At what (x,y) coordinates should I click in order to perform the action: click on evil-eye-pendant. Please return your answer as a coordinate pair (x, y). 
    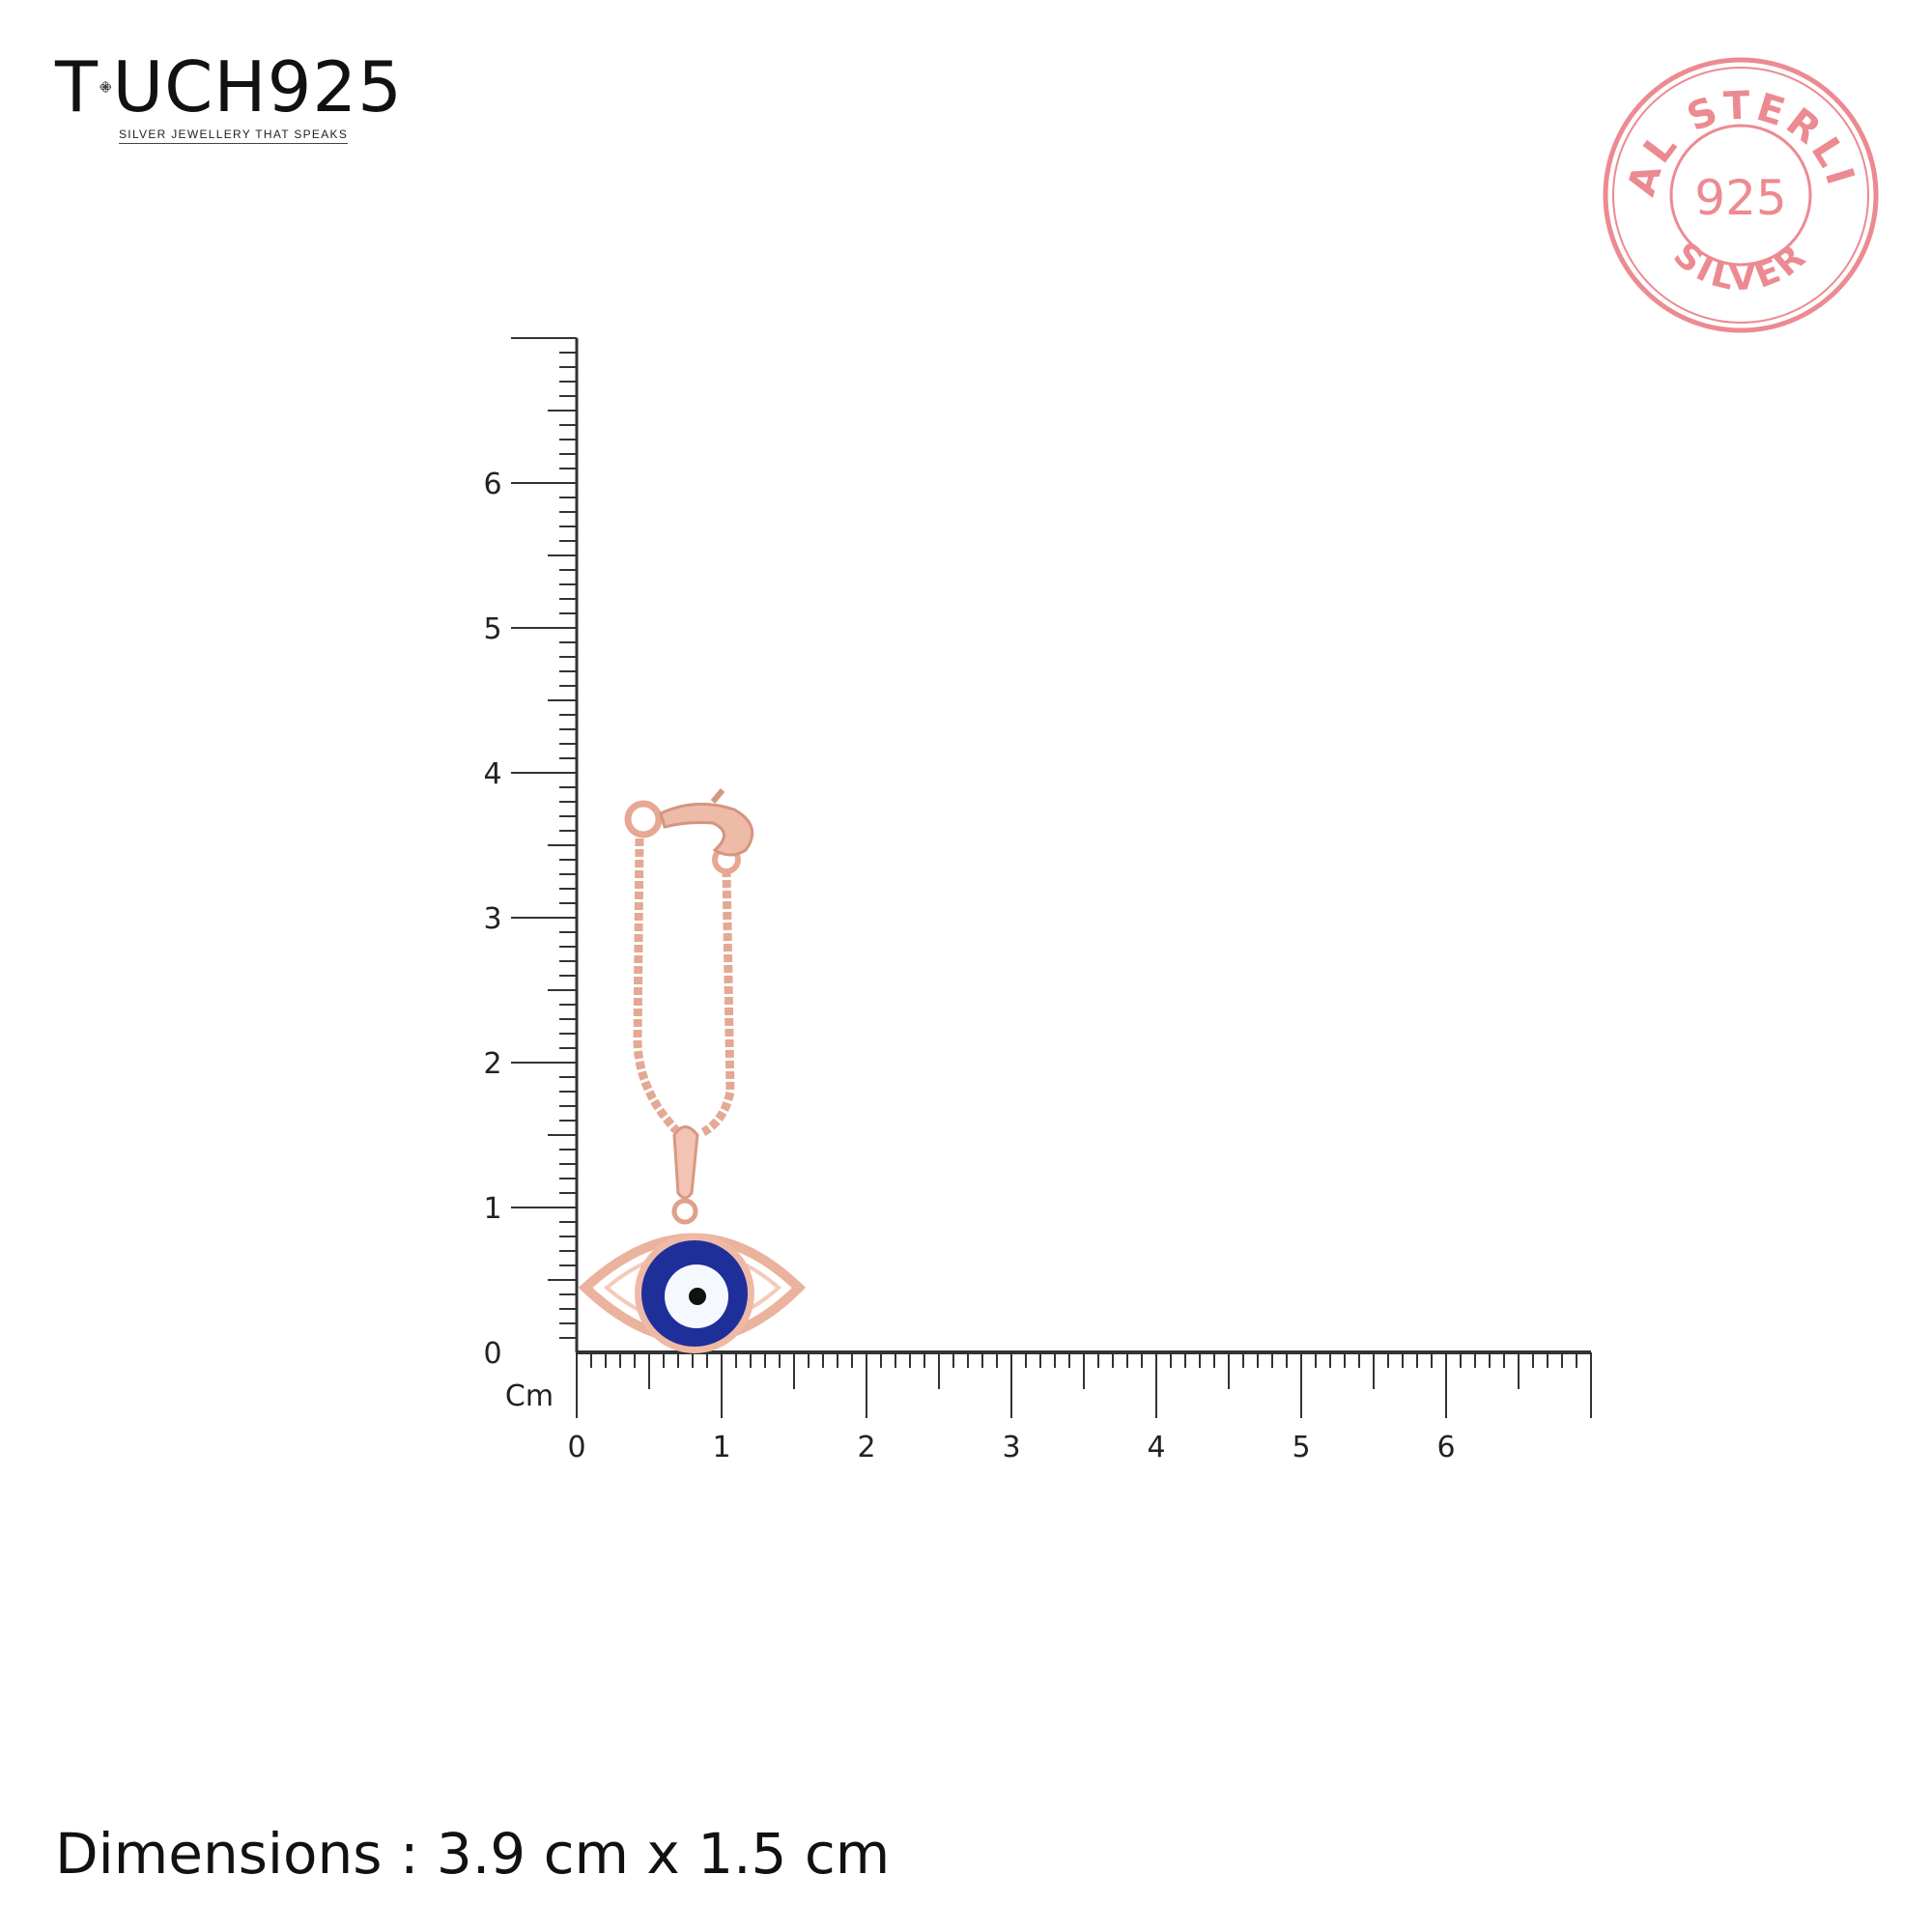
    Looking at the image, I should click on (692, 1070).